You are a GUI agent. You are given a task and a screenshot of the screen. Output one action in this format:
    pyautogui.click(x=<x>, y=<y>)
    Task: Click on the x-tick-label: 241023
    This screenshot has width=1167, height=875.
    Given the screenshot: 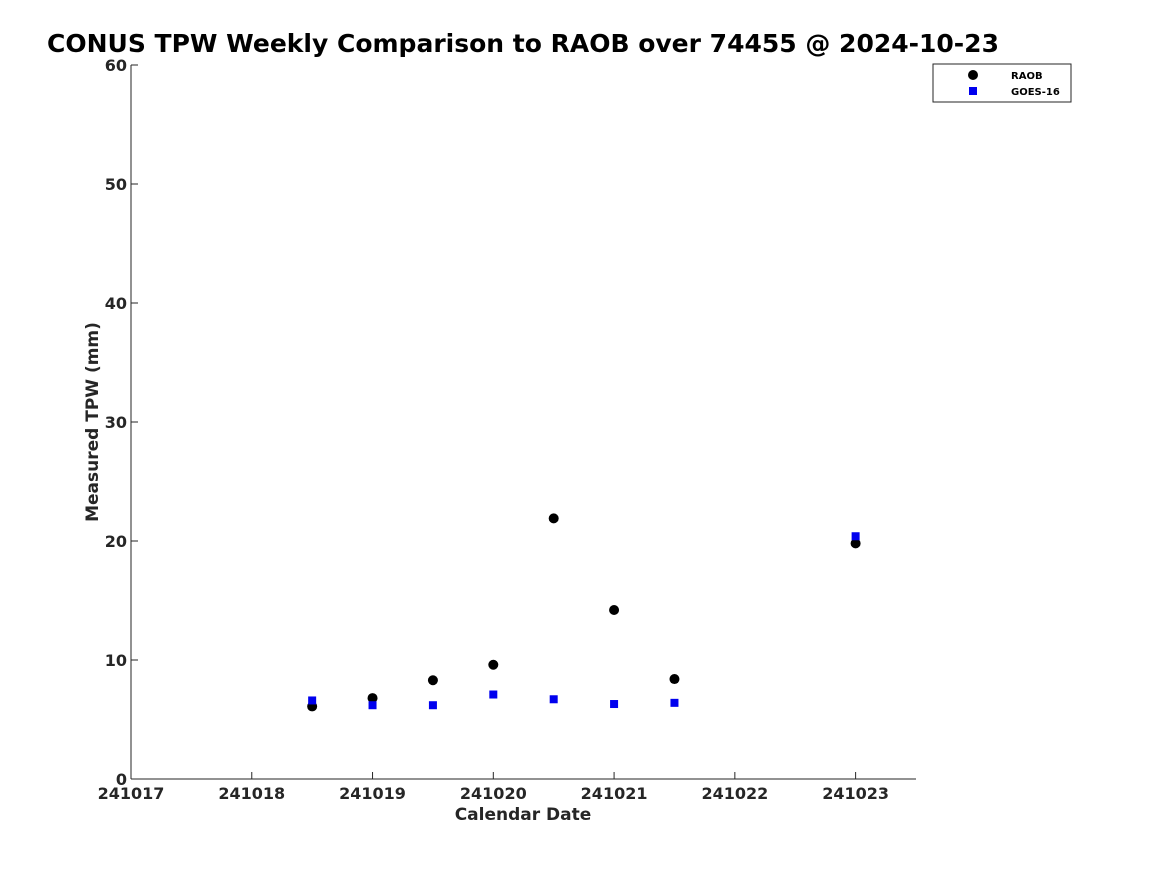 What is the action you would take?
    pyautogui.click(x=855, y=793)
    